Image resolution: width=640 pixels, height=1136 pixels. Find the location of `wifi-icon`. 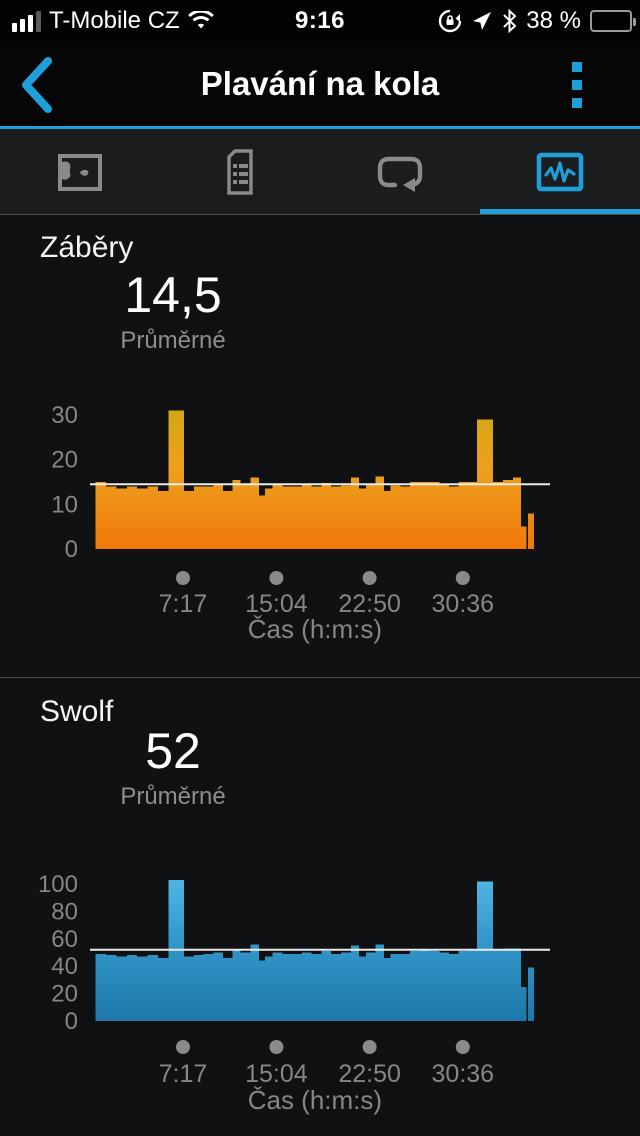

wifi-icon is located at coordinates (200, 20).